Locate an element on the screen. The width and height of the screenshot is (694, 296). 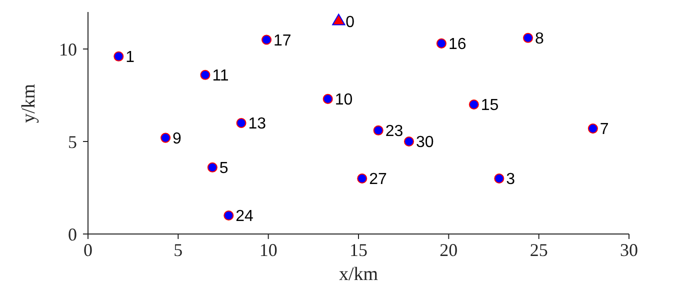
annotation: 24 is located at coordinates (245, 217).